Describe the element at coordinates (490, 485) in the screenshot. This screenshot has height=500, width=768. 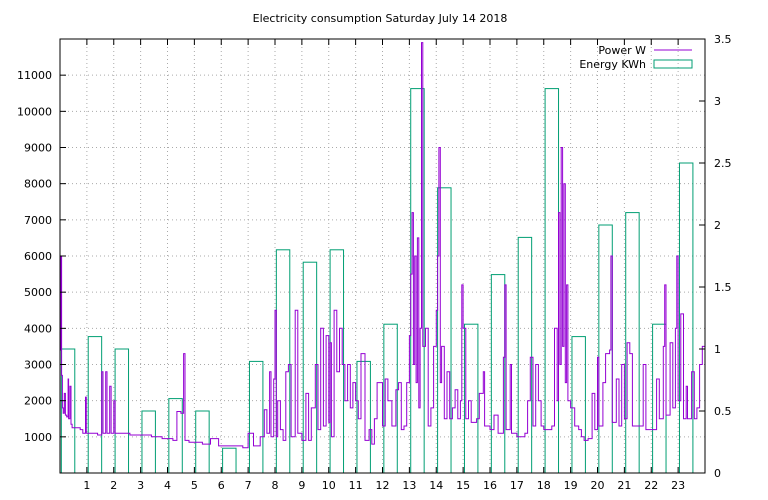
I see `x-tick-label: 16` at that location.